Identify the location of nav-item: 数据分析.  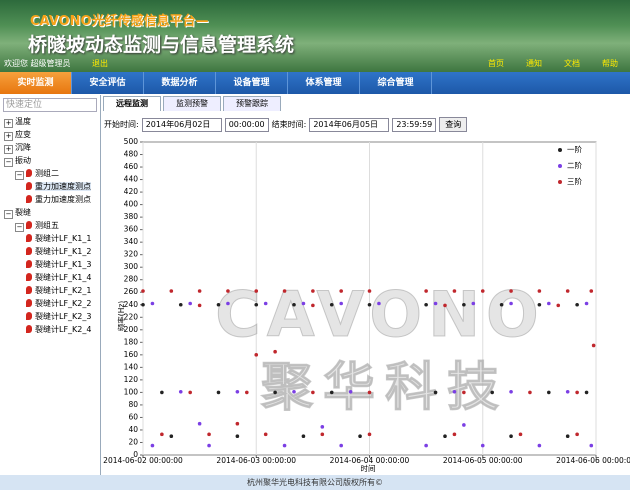
(180, 83).